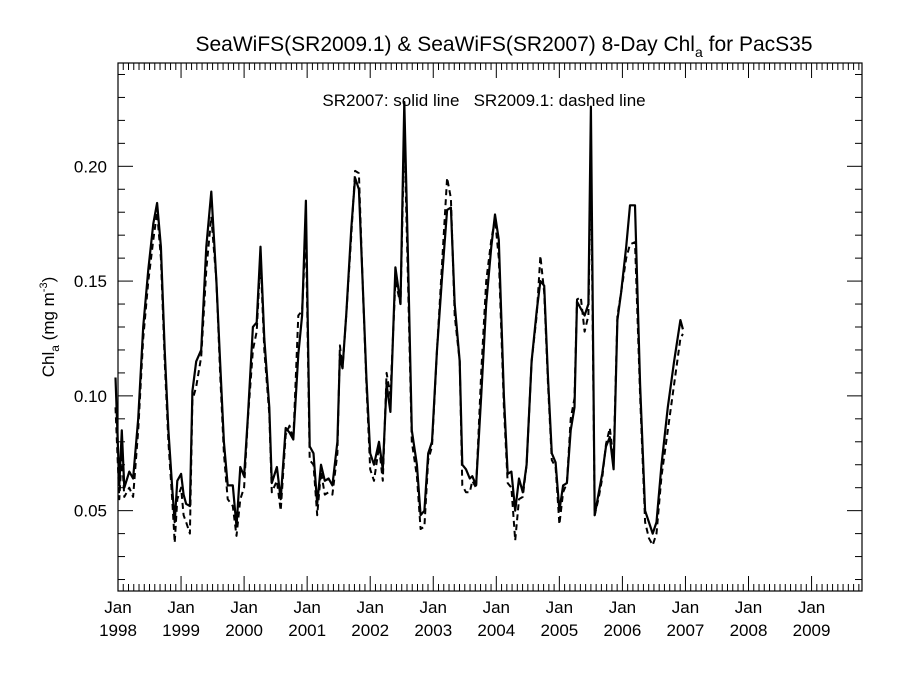  I want to click on y-axis-label-subscript: a, so click(55, 348).